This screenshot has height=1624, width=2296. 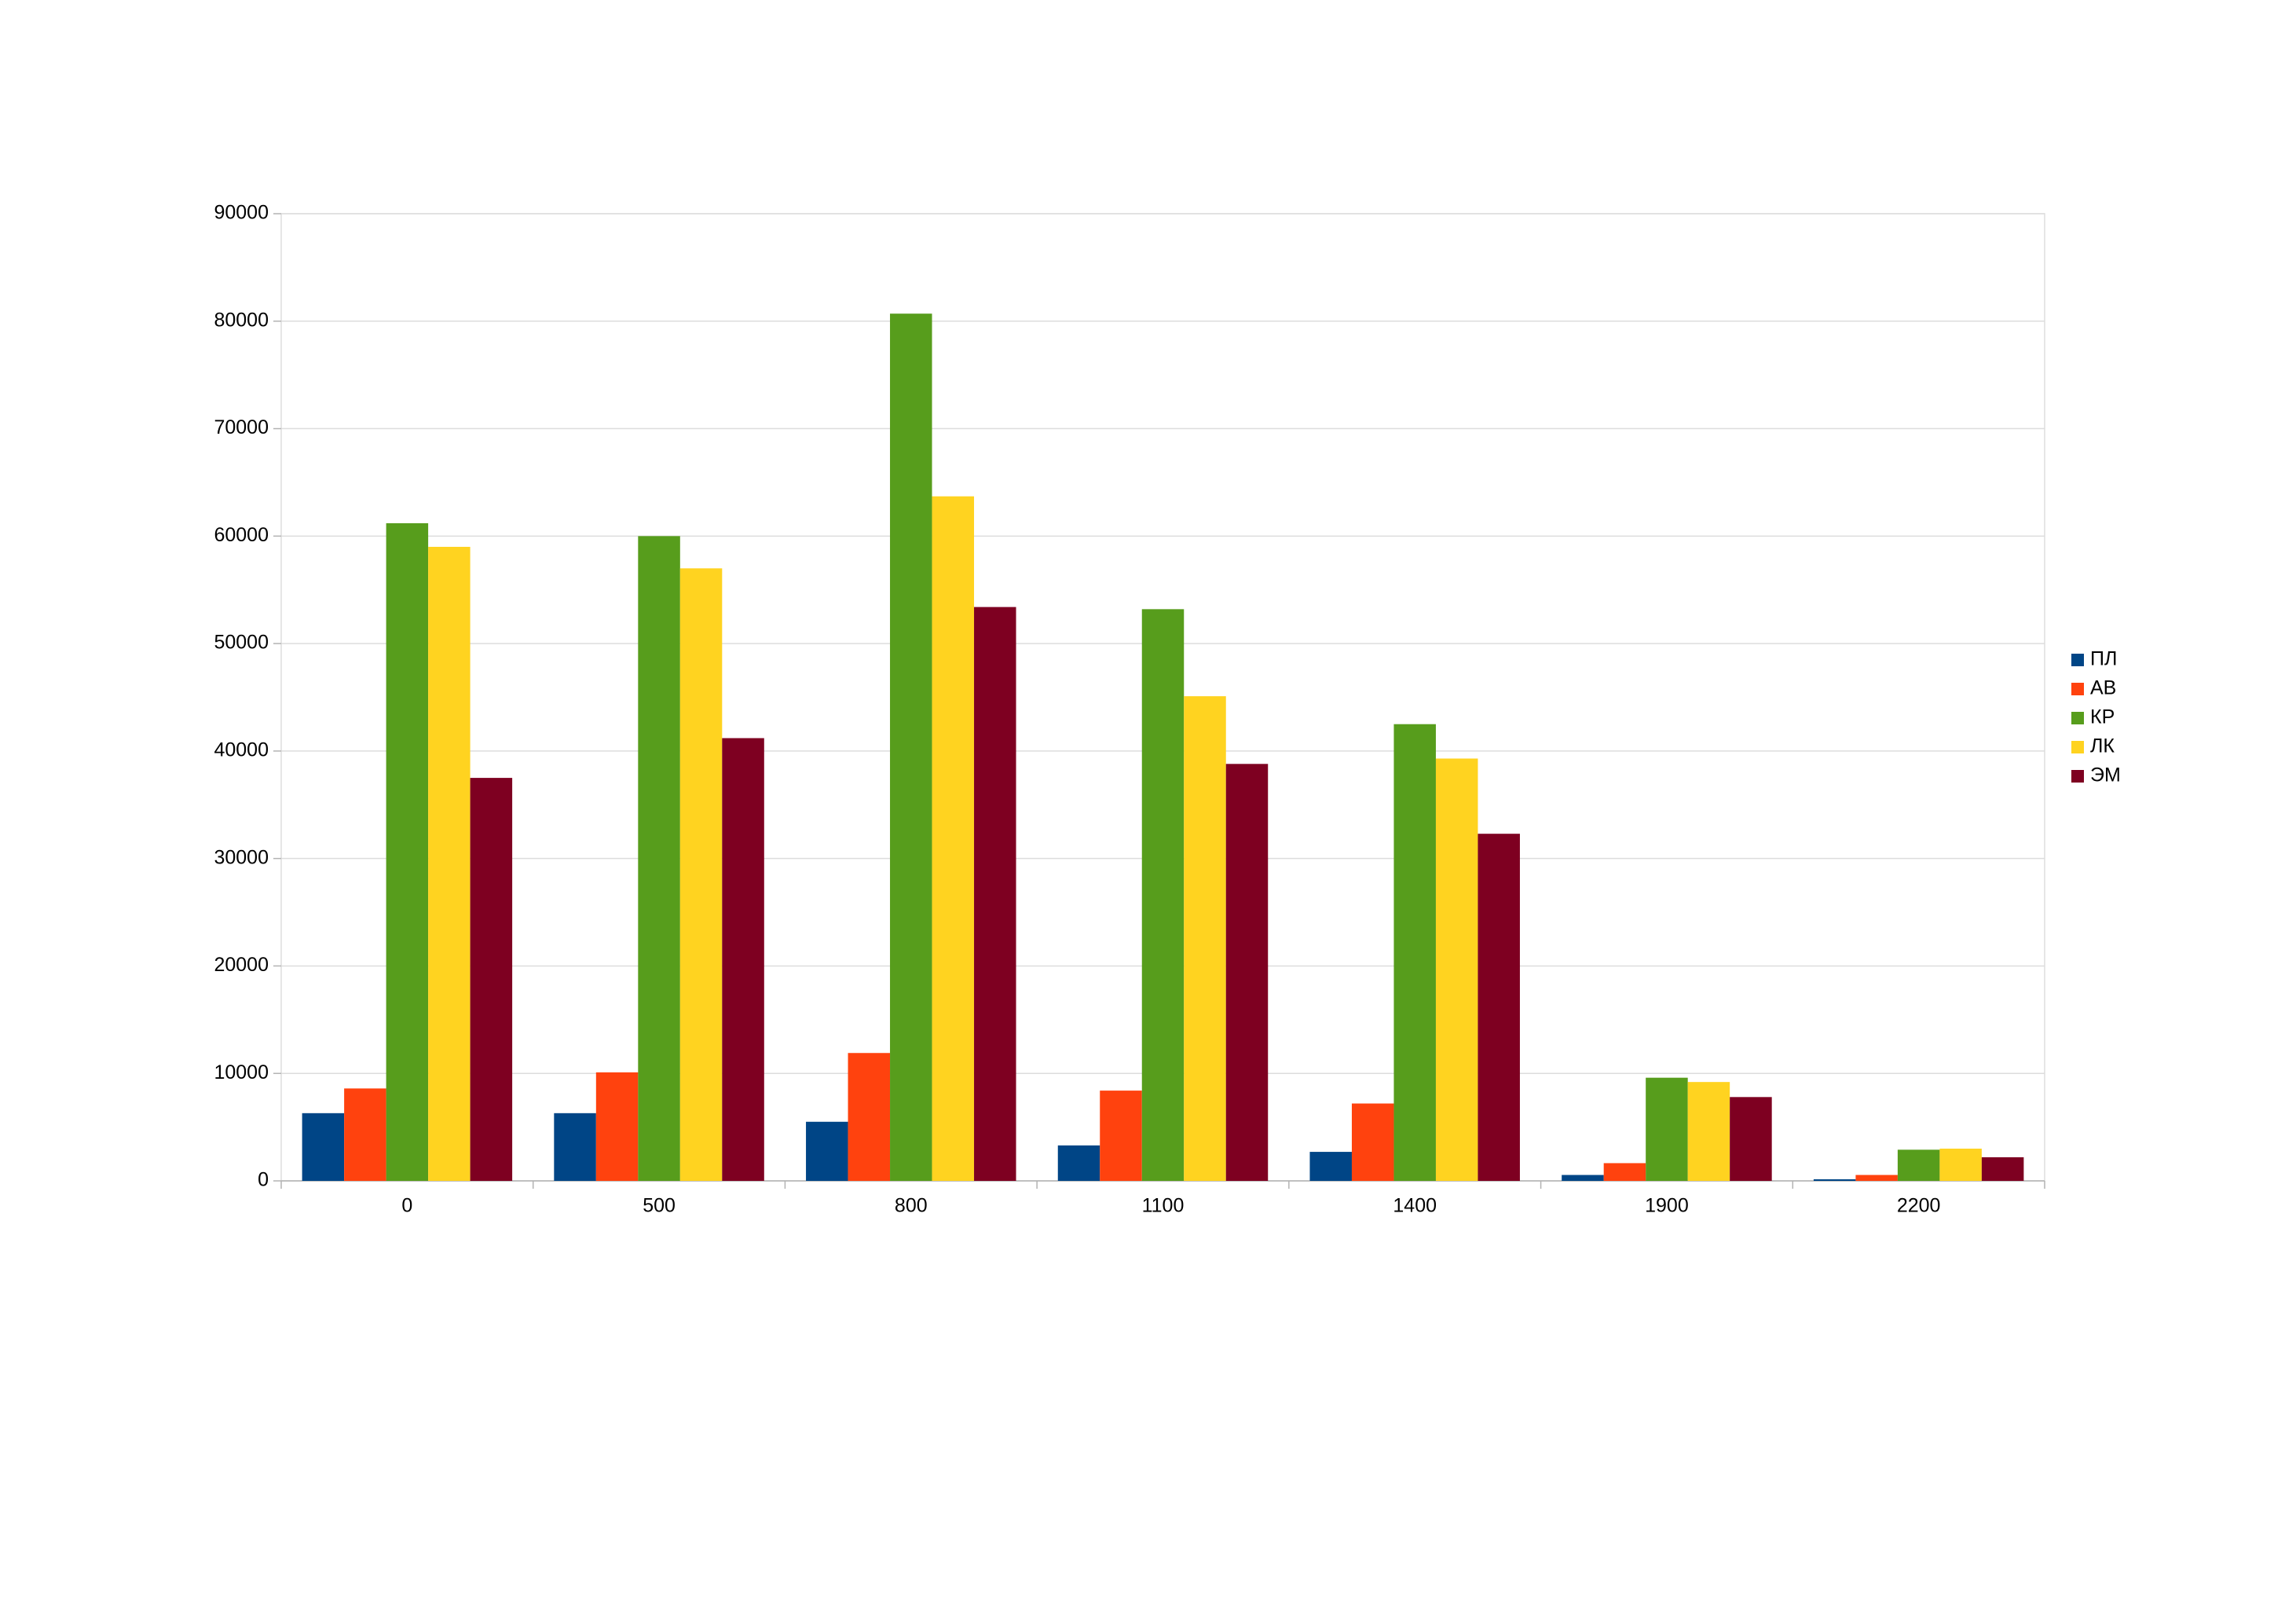 What do you see at coordinates (2104, 659) in the screenshot?
I see `legend-label: ПЛ` at bounding box center [2104, 659].